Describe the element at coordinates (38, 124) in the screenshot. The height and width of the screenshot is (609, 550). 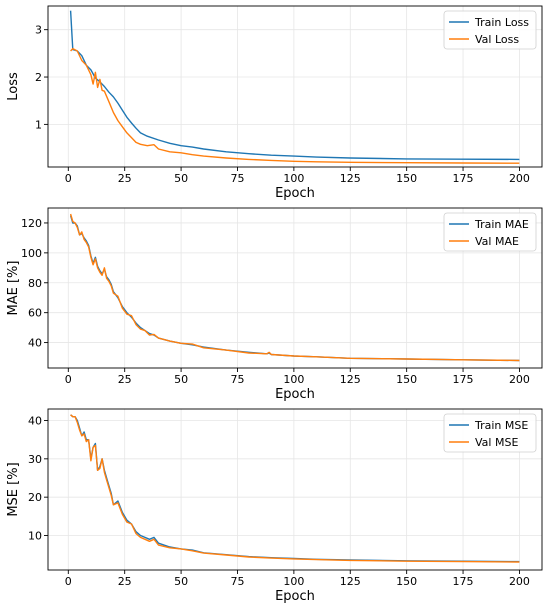
I see `y-tick-label: 1` at that location.